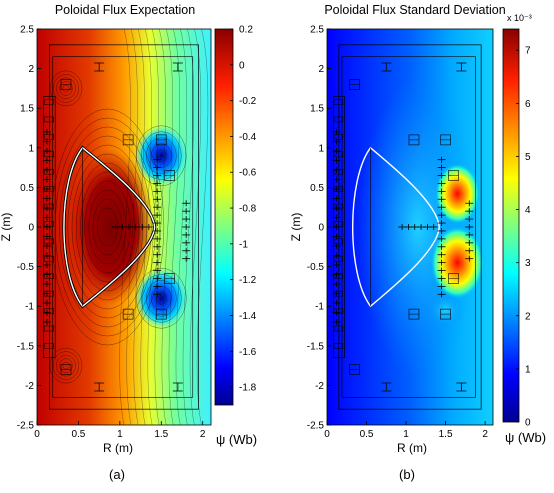 The image size is (554, 493). I want to click on y-tick-label: 0.5, so click(27, 188).